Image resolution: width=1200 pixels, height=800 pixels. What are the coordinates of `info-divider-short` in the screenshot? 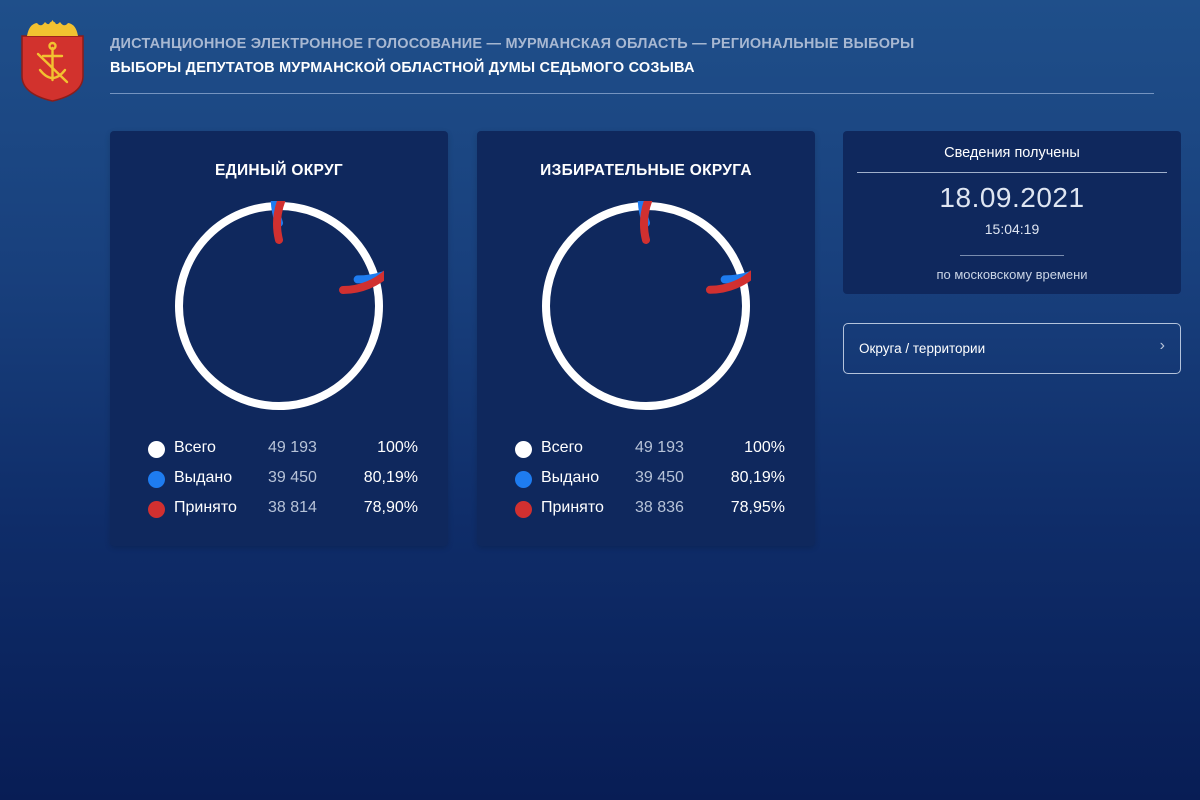 It's located at (1012, 255).